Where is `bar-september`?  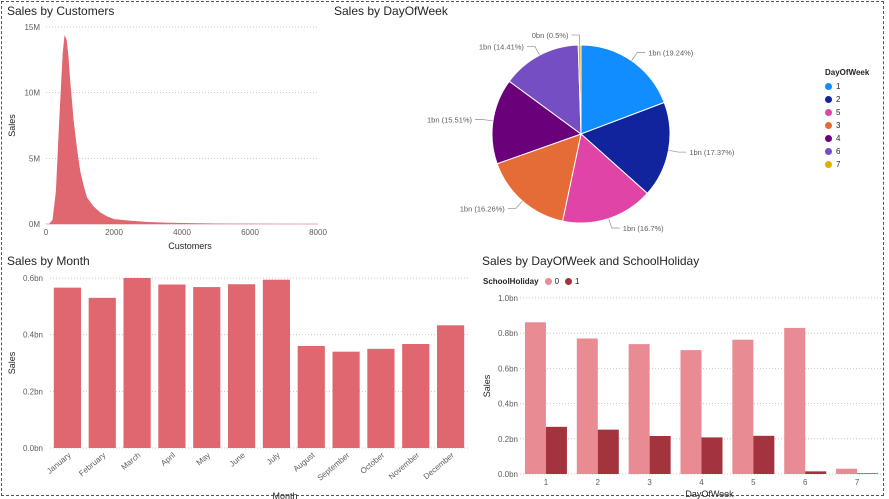
bar-september is located at coordinates (346, 399).